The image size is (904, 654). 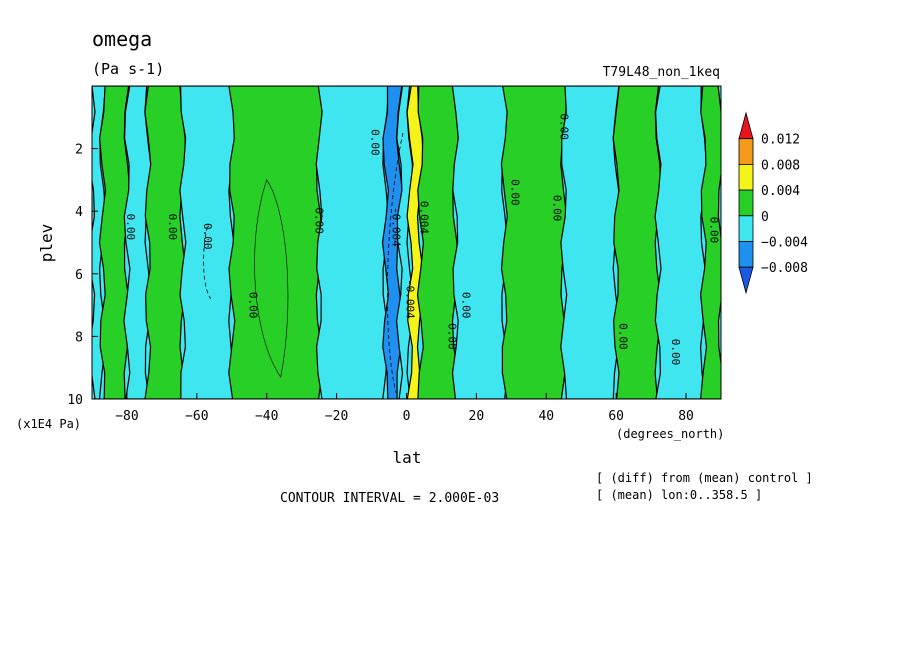 What do you see at coordinates (336, 416) in the screenshot?
I see `x-tick-label: −20` at bounding box center [336, 416].